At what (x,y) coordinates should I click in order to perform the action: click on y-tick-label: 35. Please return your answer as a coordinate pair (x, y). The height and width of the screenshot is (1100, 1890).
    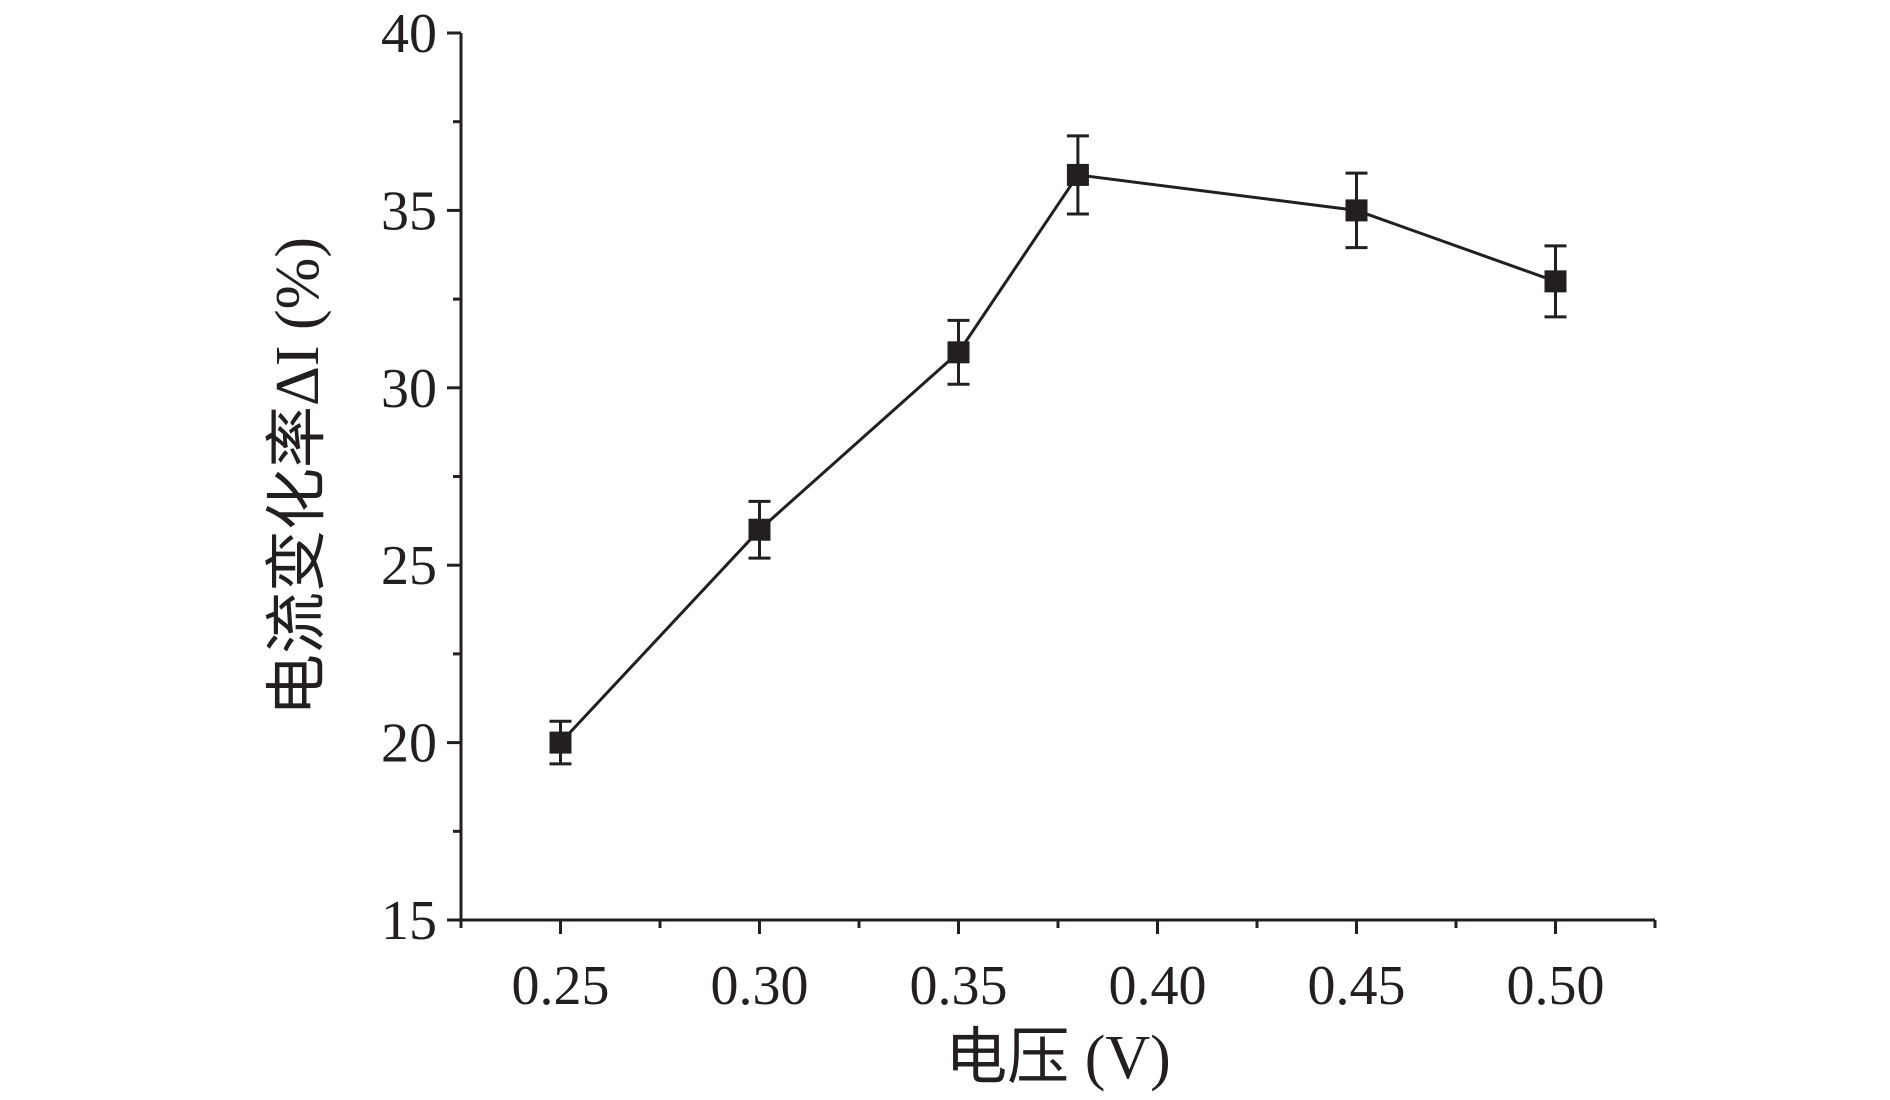
    Looking at the image, I should click on (409, 211).